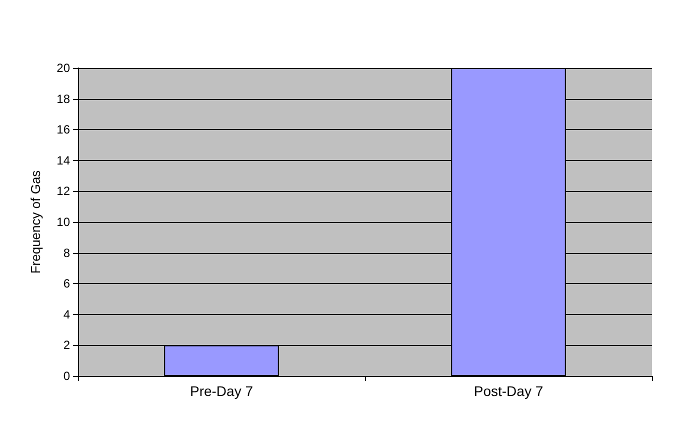 The width and height of the screenshot is (700, 434). What do you see at coordinates (66, 376) in the screenshot?
I see `y-tick-label: 0` at bounding box center [66, 376].